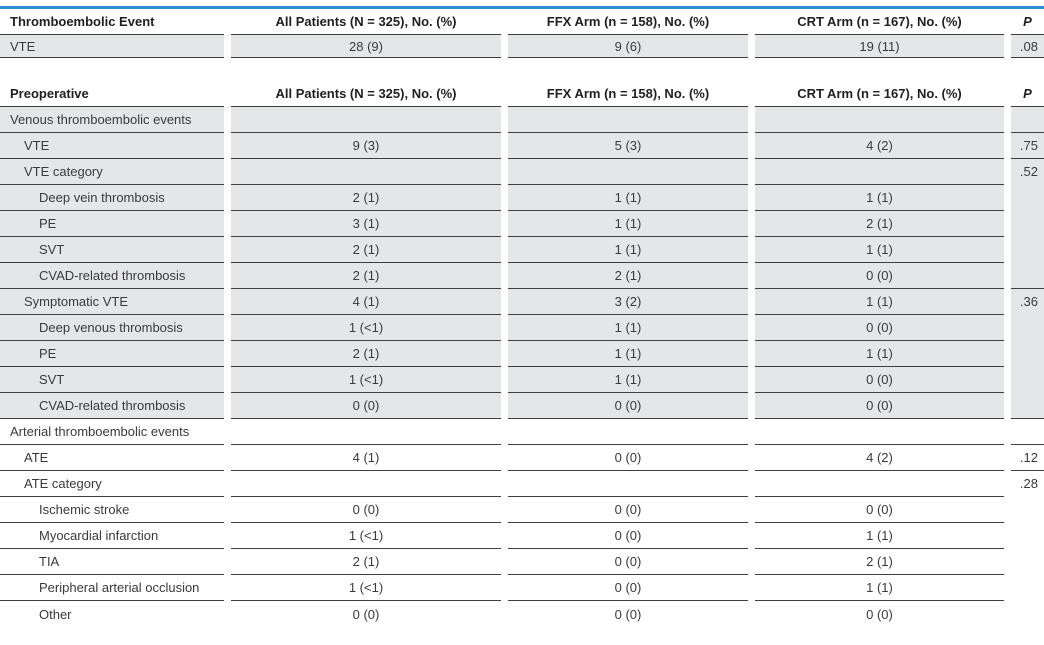 This screenshot has width=1044, height=645. What do you see at coordinates (112, 120) in the screenshot?
I see `section-label: Venous thromboembolic events` at bounding box center [112, 120].